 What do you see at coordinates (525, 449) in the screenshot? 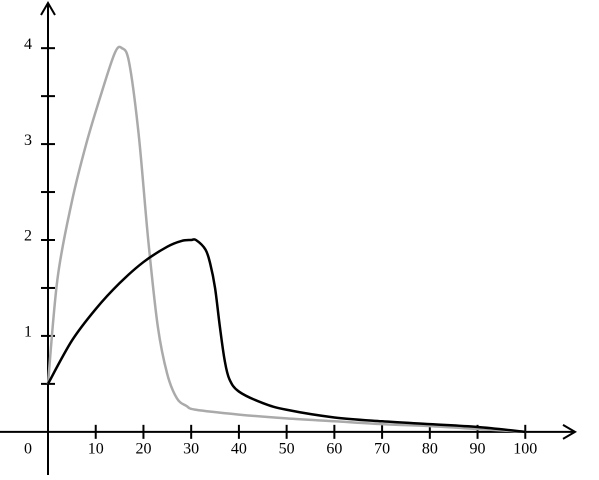
I see `x-tick-label: 100` at bounding box center [525, 449].